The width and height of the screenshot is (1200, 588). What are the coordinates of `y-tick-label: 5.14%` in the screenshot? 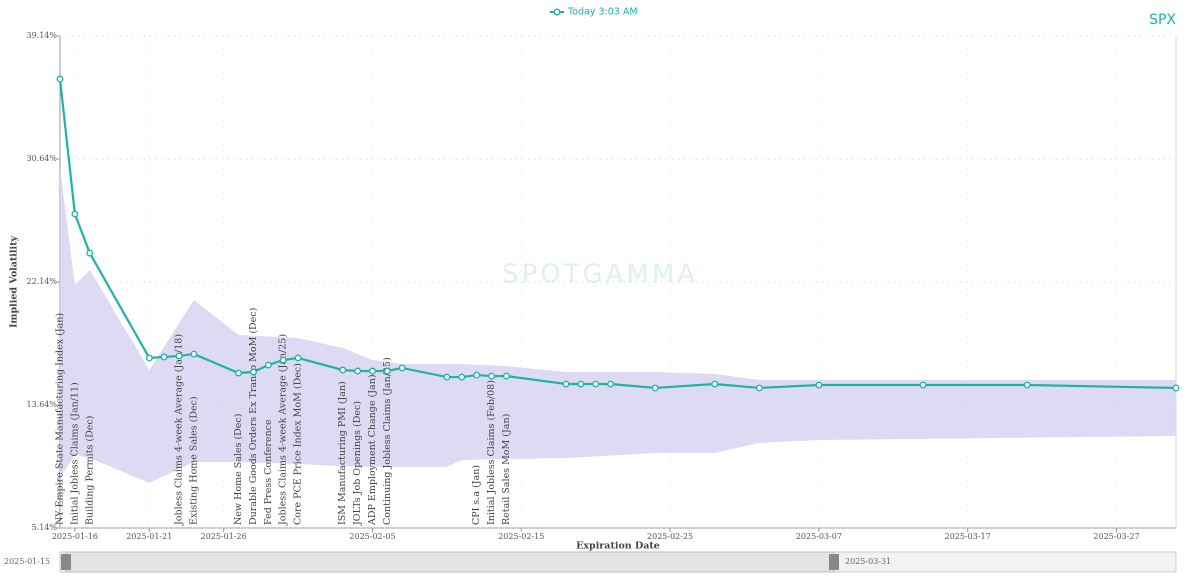 It's located at (45, 527).